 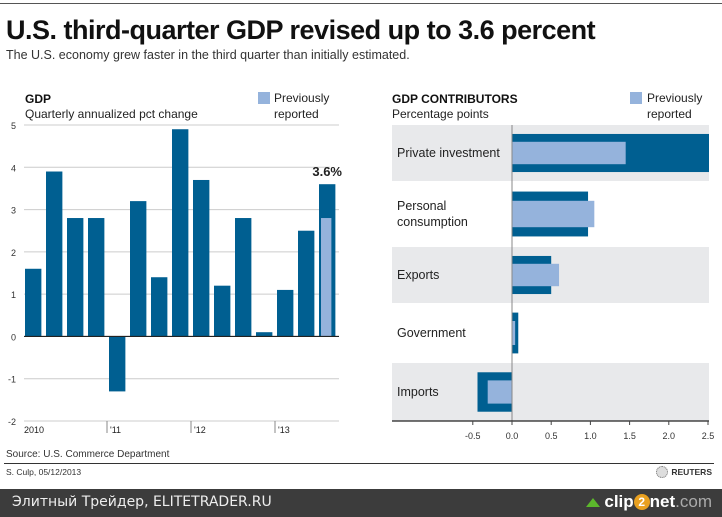 What do you see at coordinates (13, 337) in the screenshot?
I see `y-tick-label: 0` at bounding box center [13, 337].